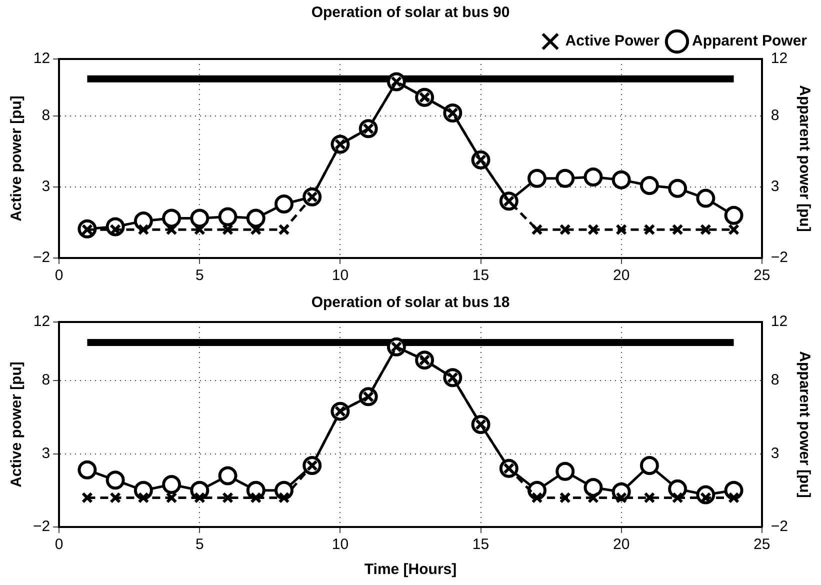  What do you see at coordinates (410, 303) in the screenshot?
I see `chart-title: Operation of solar at bus 18` at bounding box center [410, 303].